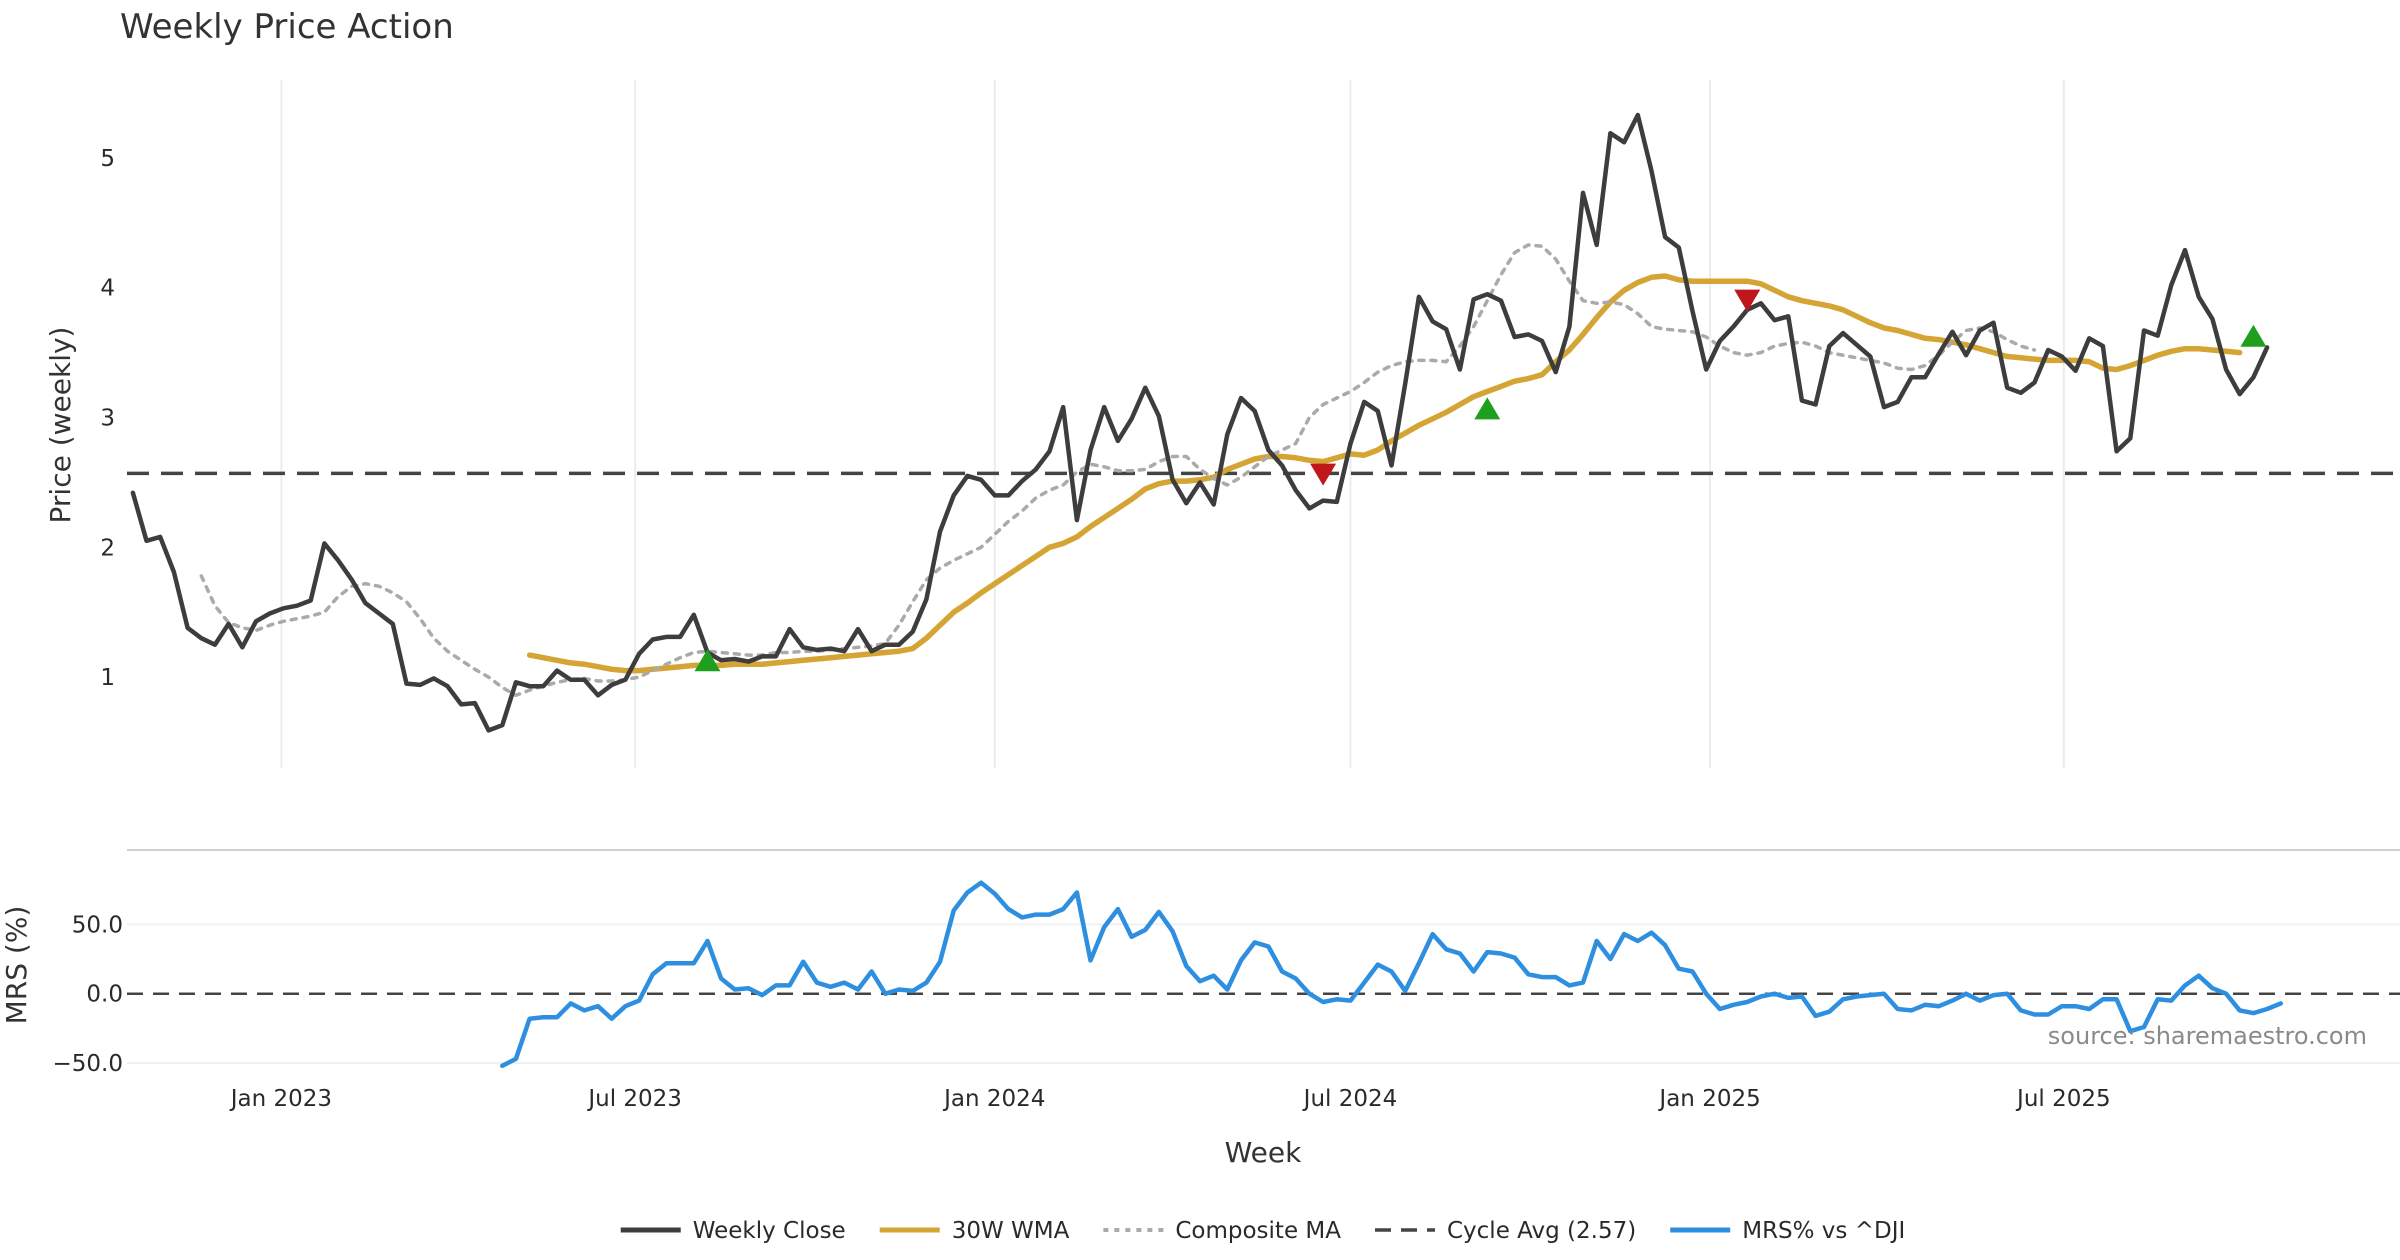  What do you see at coordinates (634, 1099) in the screenshot?
I see `x-tick-label: Jul 2023` at bounding box center [634, 1099].